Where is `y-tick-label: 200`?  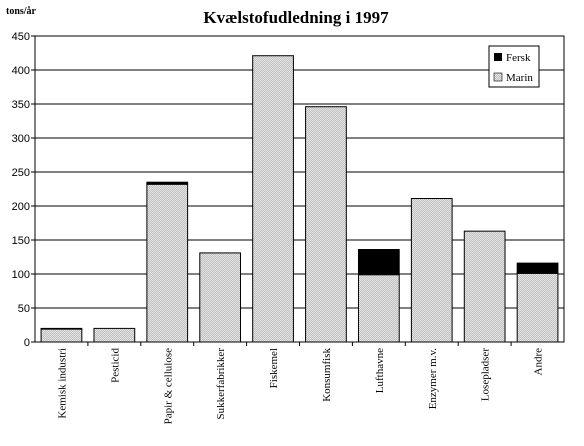
y-tick-label: 200 is located at coordinates (21, 207).